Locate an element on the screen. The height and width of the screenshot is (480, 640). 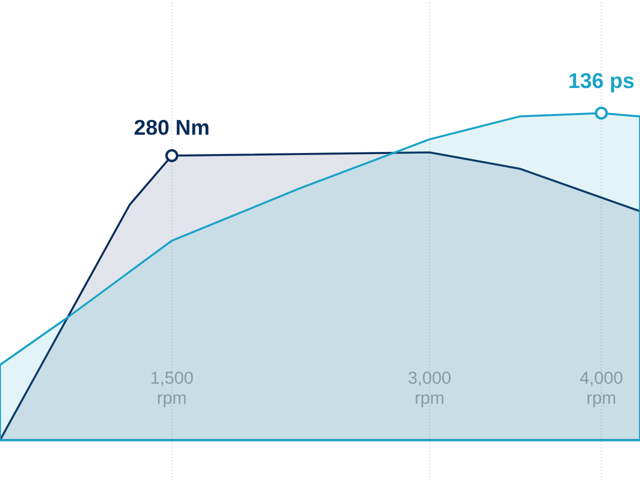
annotation: 280 Nm is located at coordinates (171, 127).